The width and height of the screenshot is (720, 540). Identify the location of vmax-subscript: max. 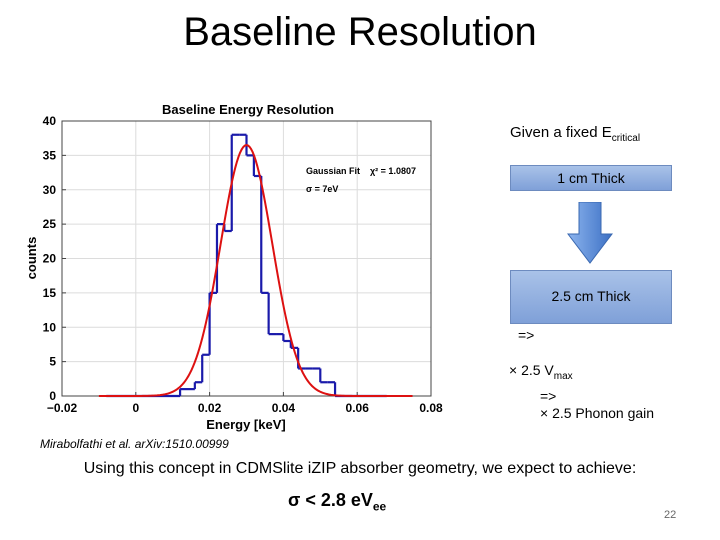
(563, 376).